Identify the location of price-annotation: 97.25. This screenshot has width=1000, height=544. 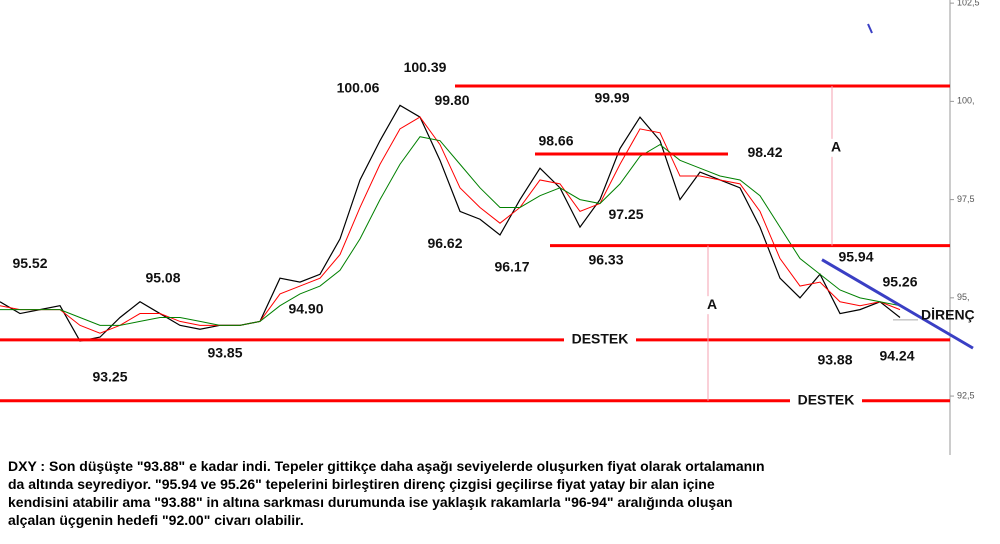
(625, 214).